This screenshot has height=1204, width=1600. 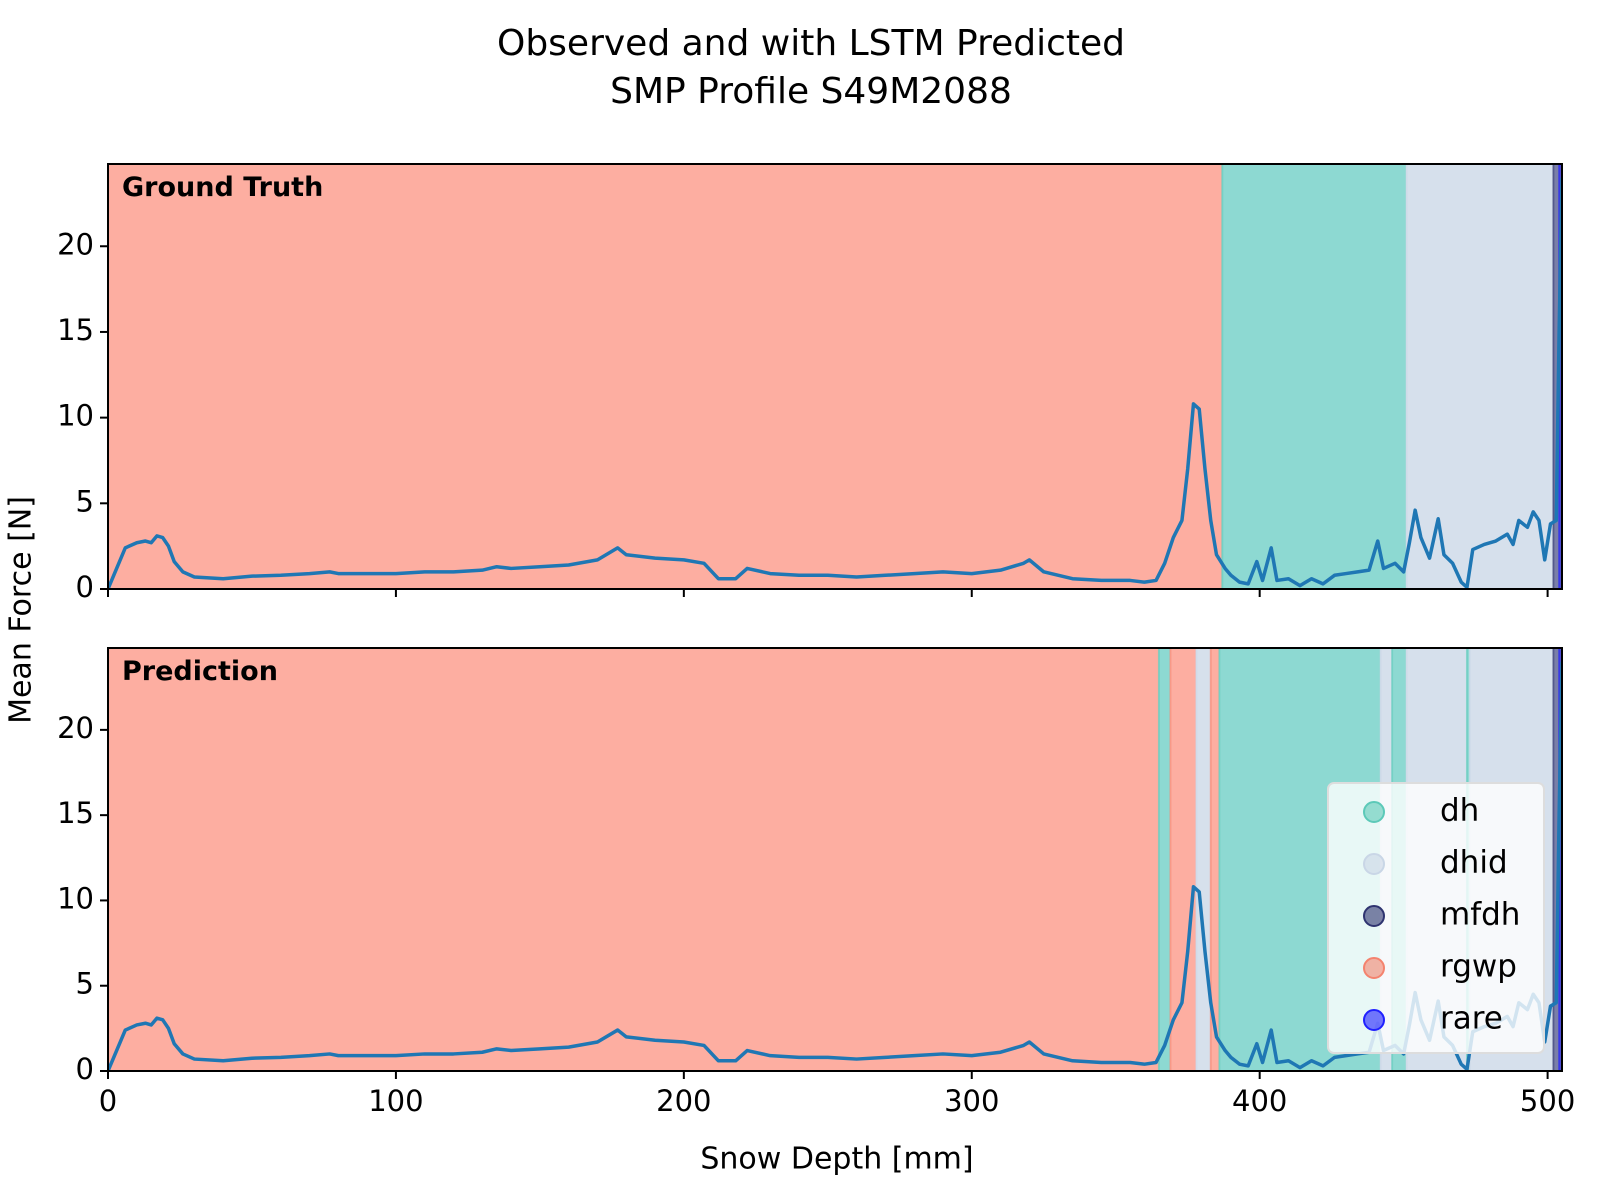 What do you see at coordinates (811, 43) in the screenshot?
I see `chart-title: Observed and with LSTM Predicted` at bounding box center [811, 43].